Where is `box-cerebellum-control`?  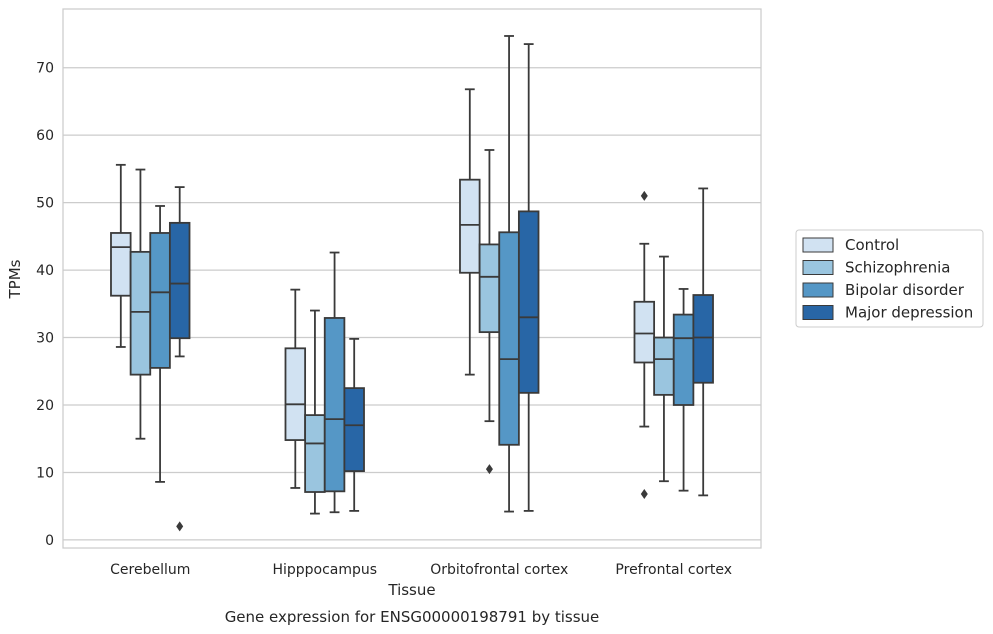
box-cerebellum-control is located at coordinates (121, 255).